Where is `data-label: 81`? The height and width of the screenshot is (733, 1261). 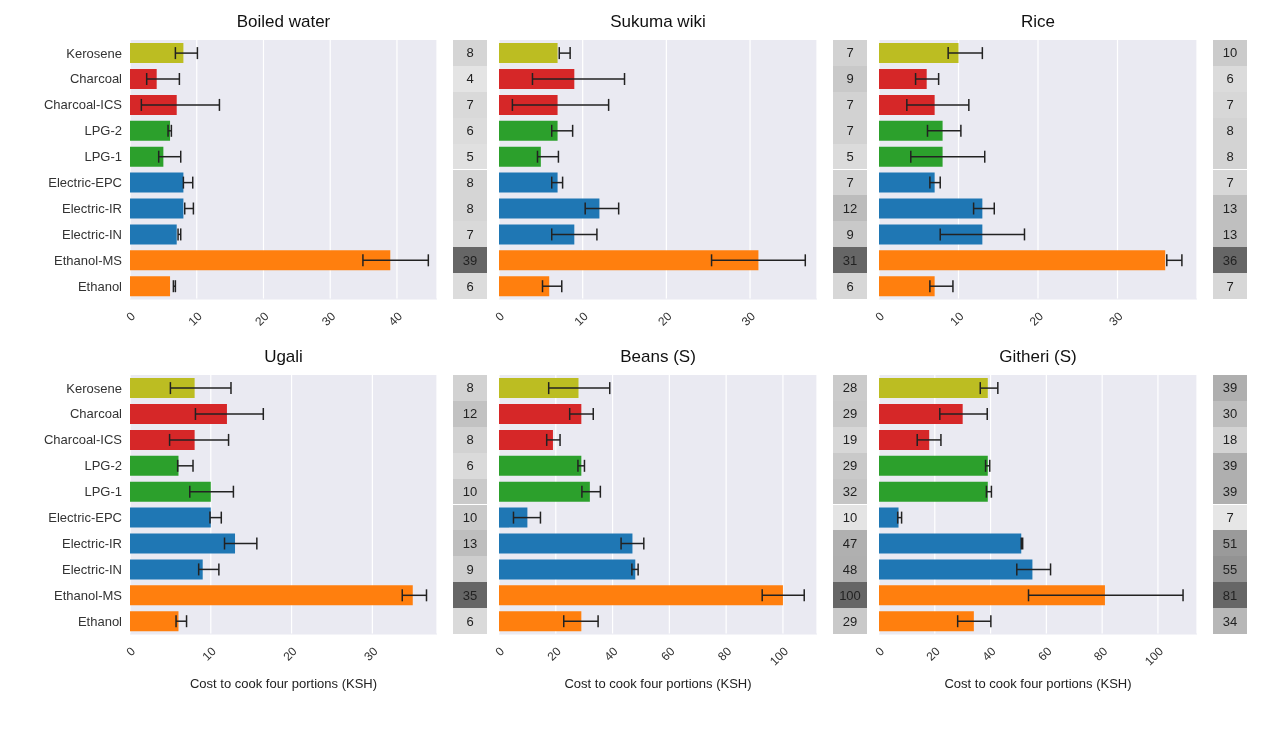 data-label: 81 is located at coordinates (1230, 595).